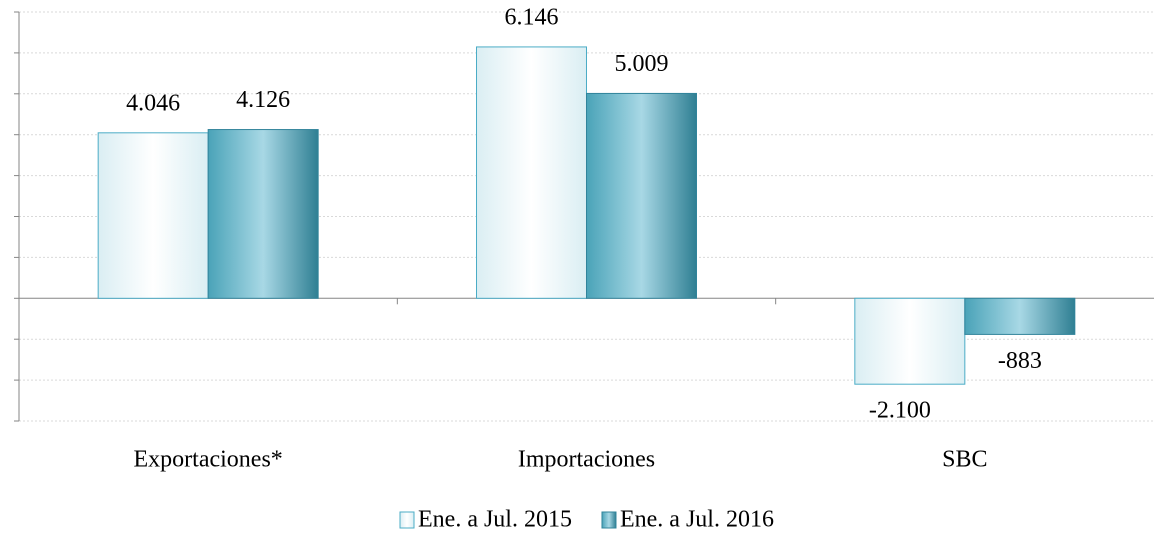  Describe the element at coordinates (532, 17) in the screenshot. I see `data-label: 6.146` at that location.